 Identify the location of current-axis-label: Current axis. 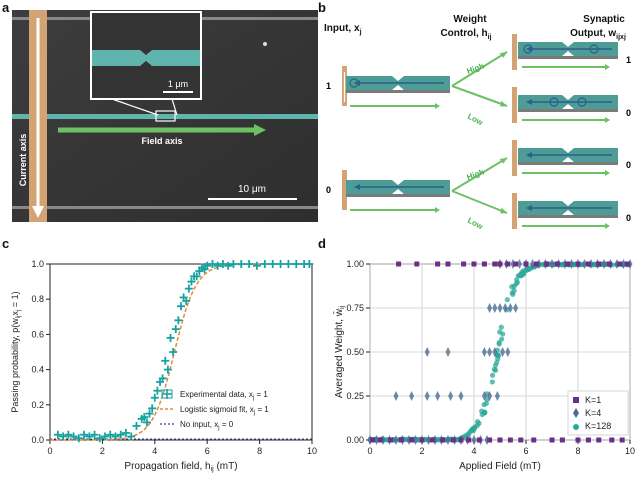
(23, 160).